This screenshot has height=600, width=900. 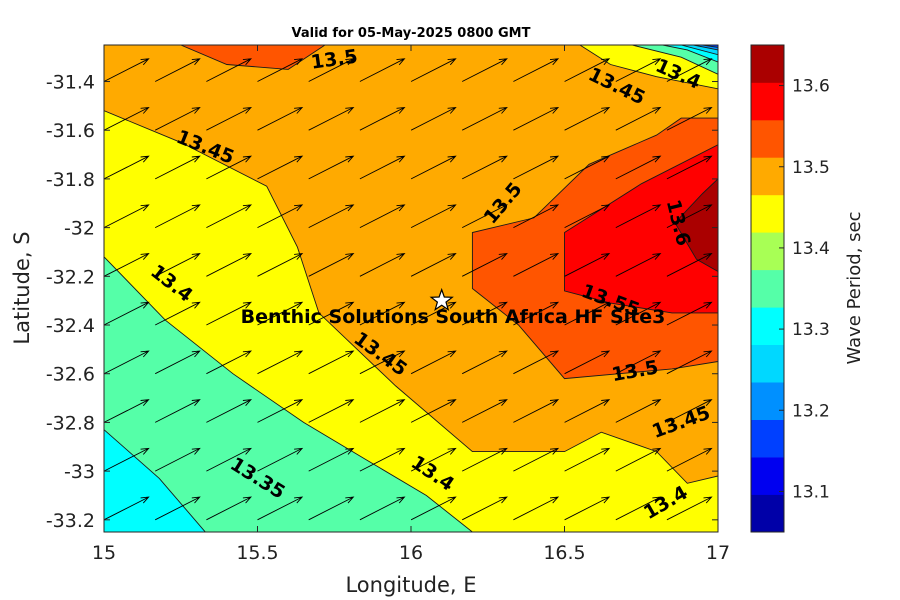 What do you see at coordinates (453, 317) in the screenshot?
I see `site-label: Benthic Solutions South Africa HF Site3` at bounding box center [453, 317].